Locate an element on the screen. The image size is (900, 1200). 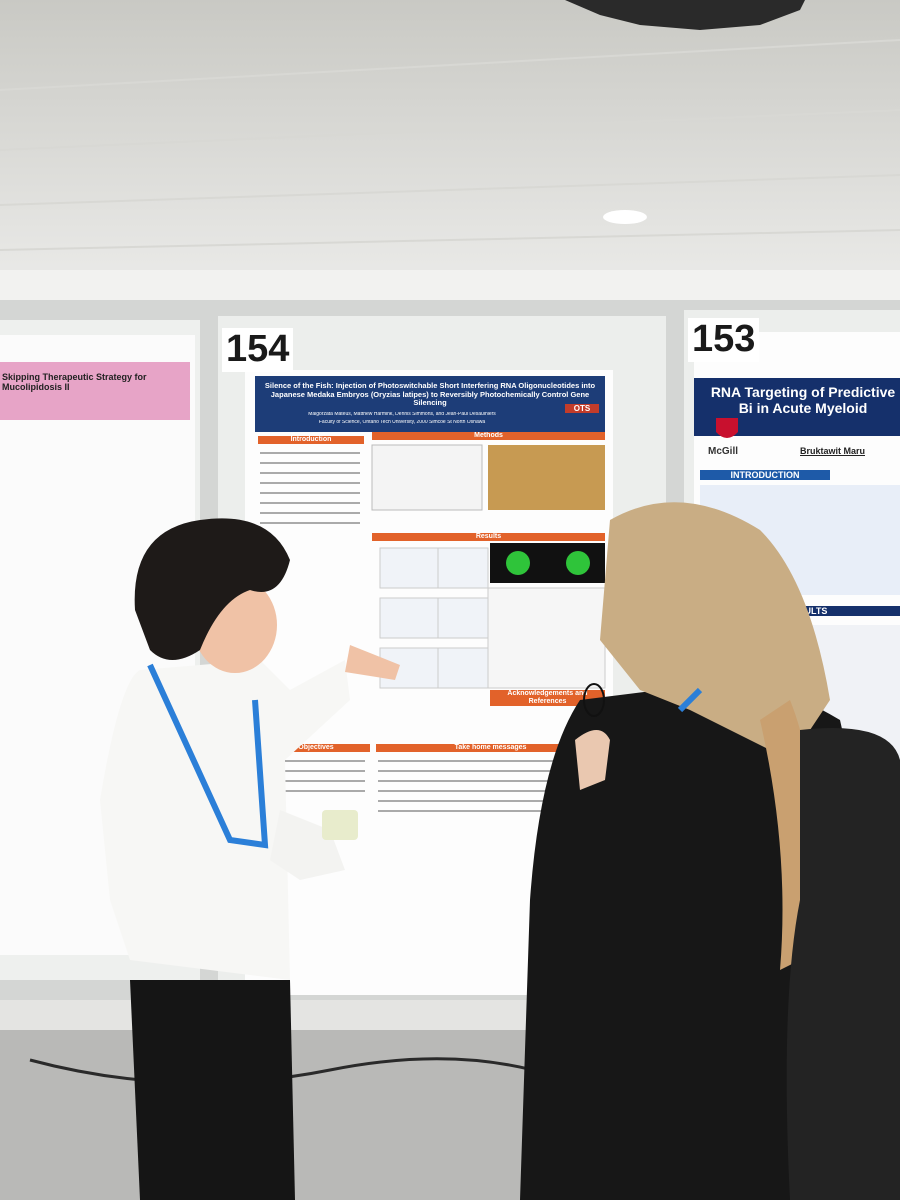
table-figure is located at coordinates (546, 638).